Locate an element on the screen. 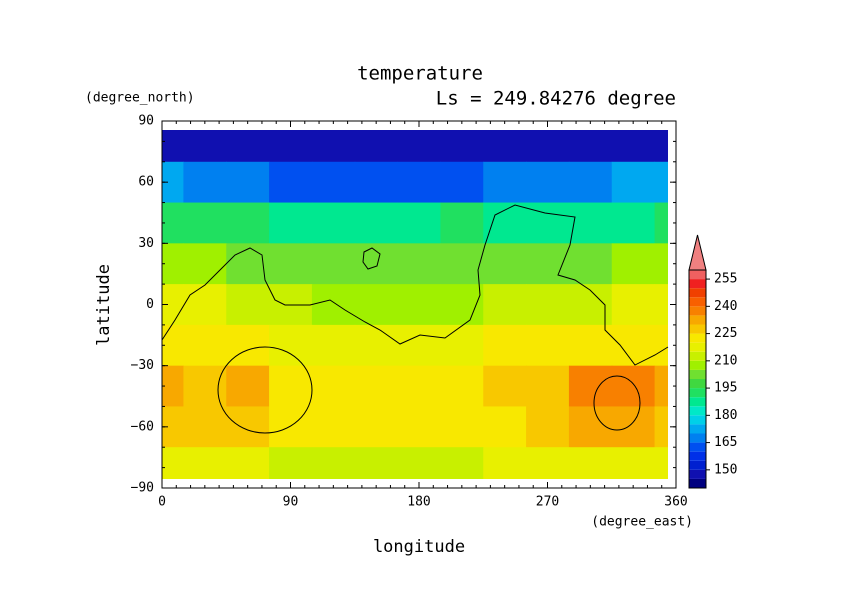 The image size is (842, 599). x-tick-label: 0 is located at coordinates (162, 502).